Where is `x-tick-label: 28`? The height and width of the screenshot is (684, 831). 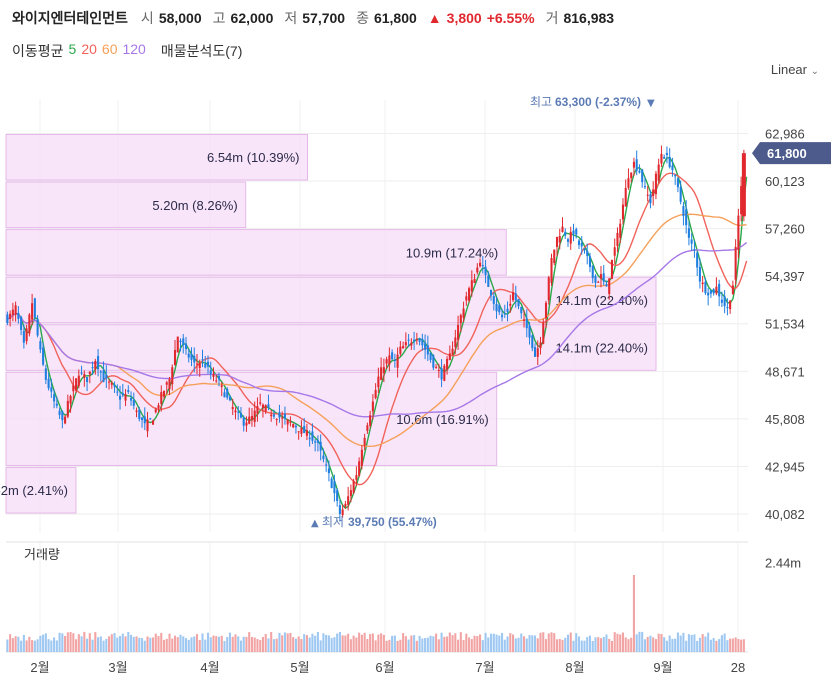 x-tick-label: 28 is located at coordinates (738, 667).